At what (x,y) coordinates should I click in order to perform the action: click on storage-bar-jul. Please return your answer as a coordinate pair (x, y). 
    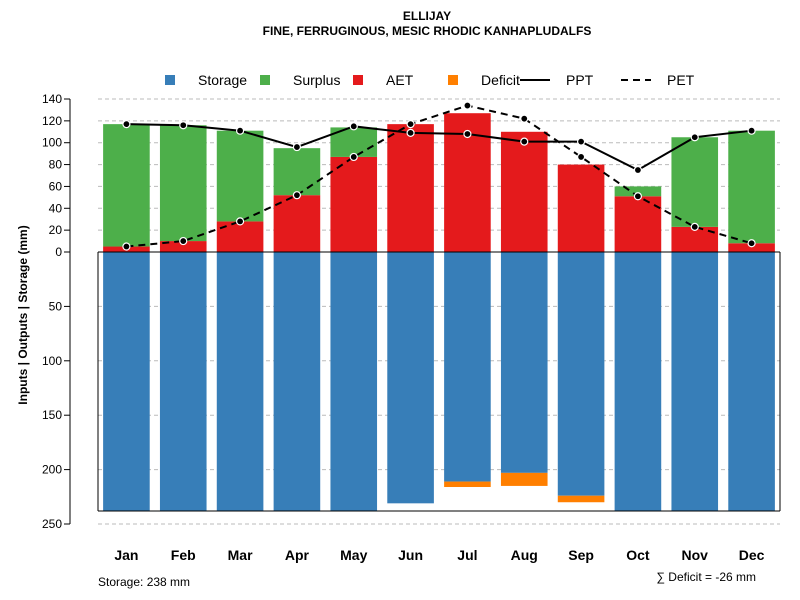
    Looking at the image, I should click on (467, 367).